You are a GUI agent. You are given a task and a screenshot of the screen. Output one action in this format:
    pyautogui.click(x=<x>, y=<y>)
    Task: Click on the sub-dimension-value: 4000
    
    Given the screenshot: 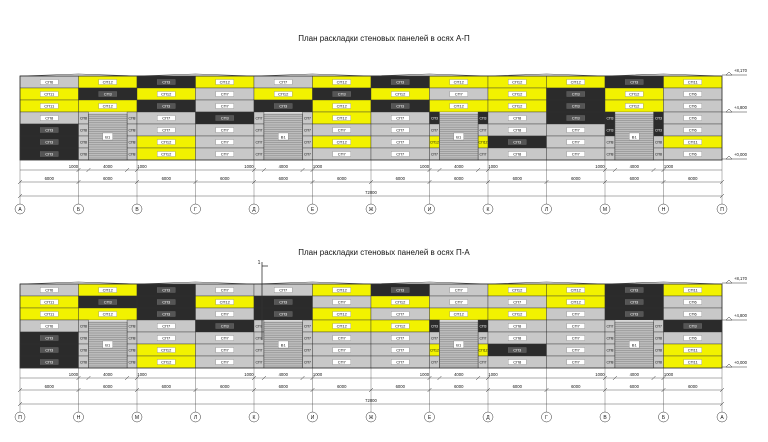 What is the action you would take?
    pyautogui.click(x=459, y=374)
    